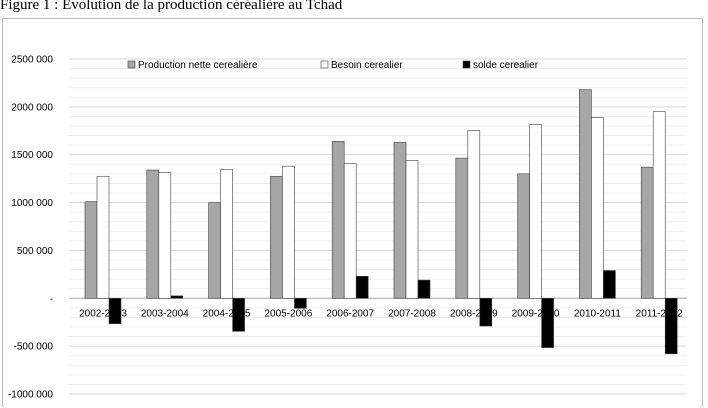  I want to click on legend-label: Production nette cerealière, so click(198, 65).